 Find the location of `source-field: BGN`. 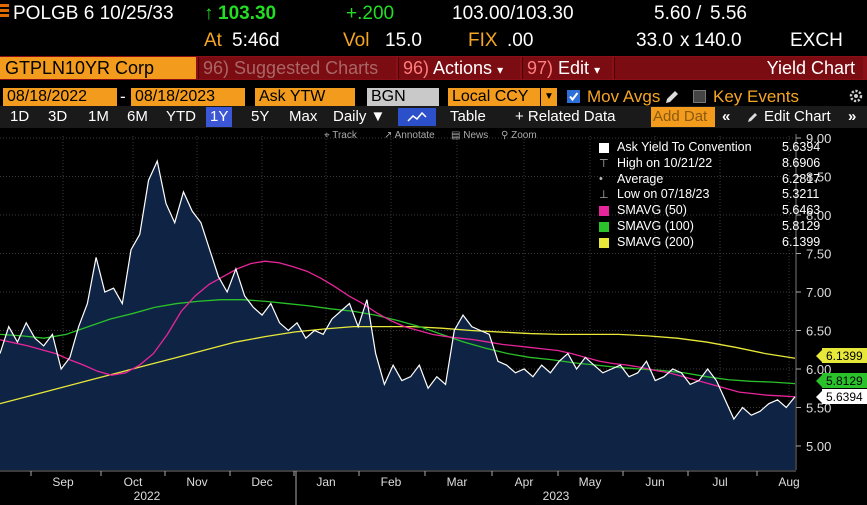

source-field: BGN is located at coordinates (403, 97).